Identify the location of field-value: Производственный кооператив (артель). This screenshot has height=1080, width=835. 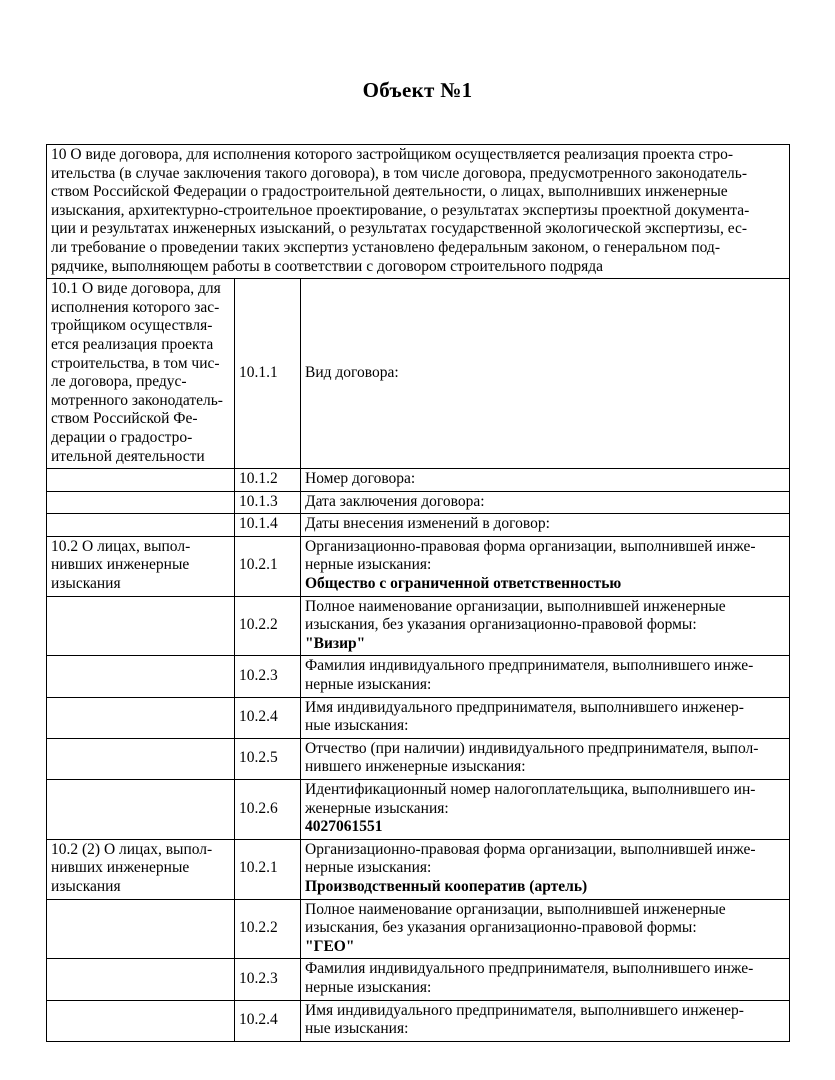
(446, 886).